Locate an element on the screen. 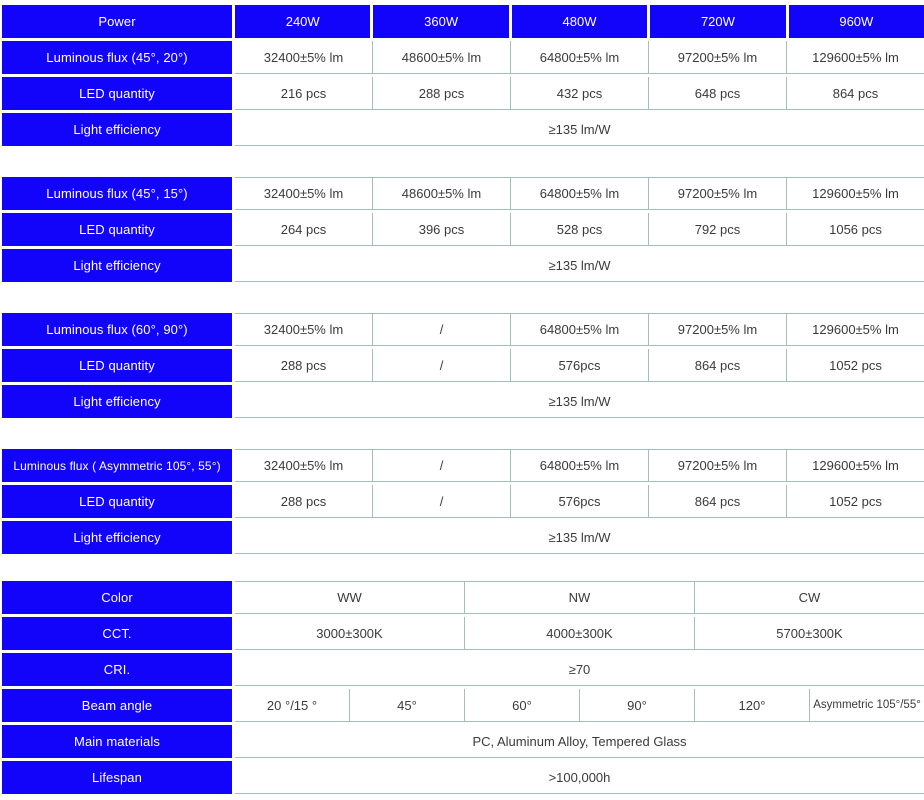 The width and height of the screenshot is (924, 800). main-materials-values: PC, Aluminum Alloy, Tempered Glass is located at coordinates (579, 741).